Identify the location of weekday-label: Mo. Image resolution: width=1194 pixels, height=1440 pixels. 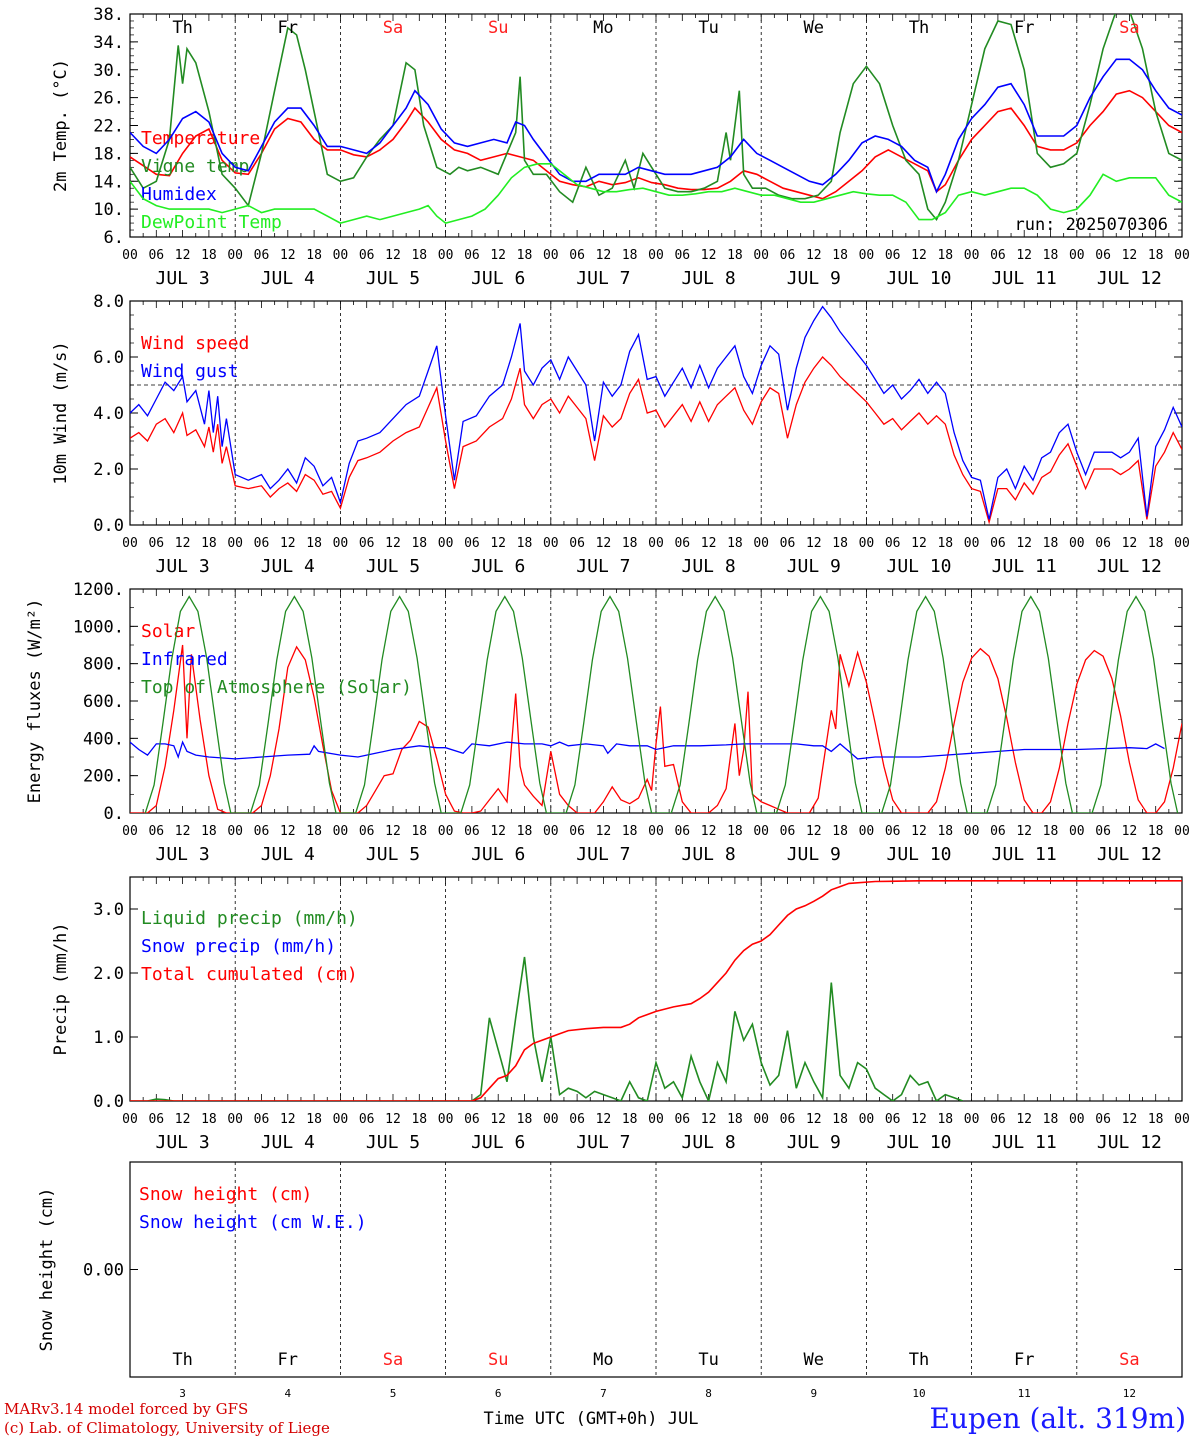
(603, 28).